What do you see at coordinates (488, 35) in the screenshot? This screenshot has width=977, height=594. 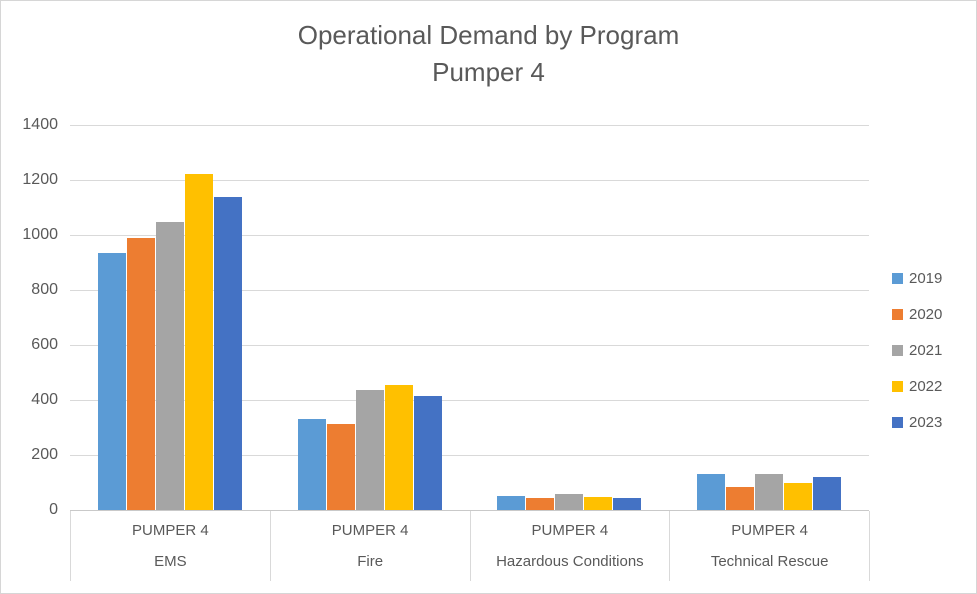 I see `chart-title-line1: Operational Demand by Program` at bounding box center [488, 35].